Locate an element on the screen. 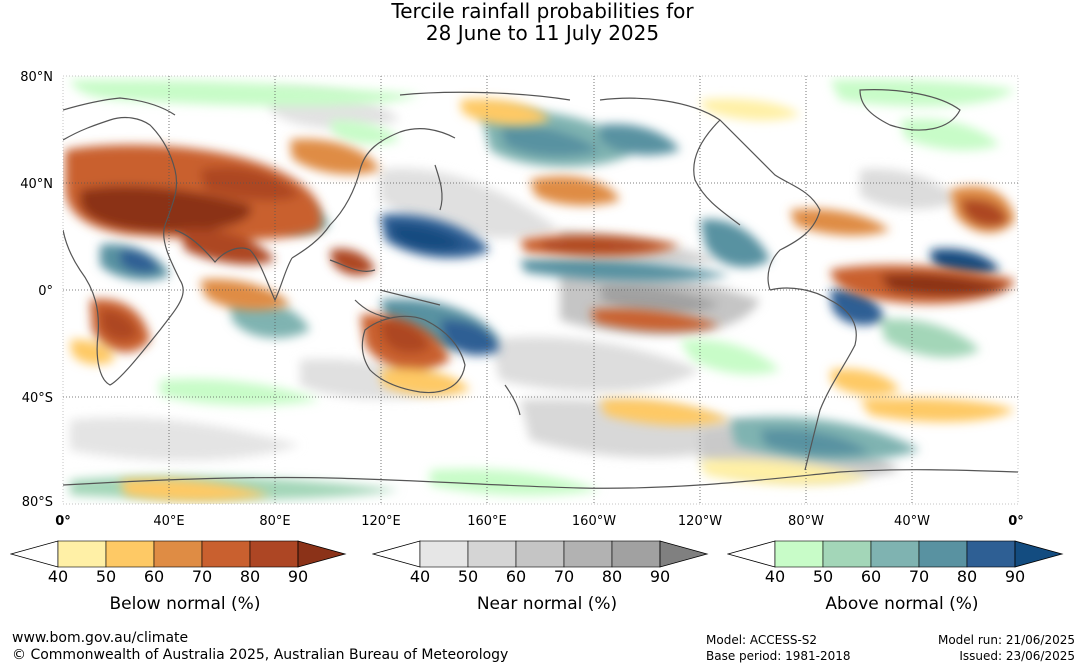  near-normal-scale is located at coordinates (540, 554).